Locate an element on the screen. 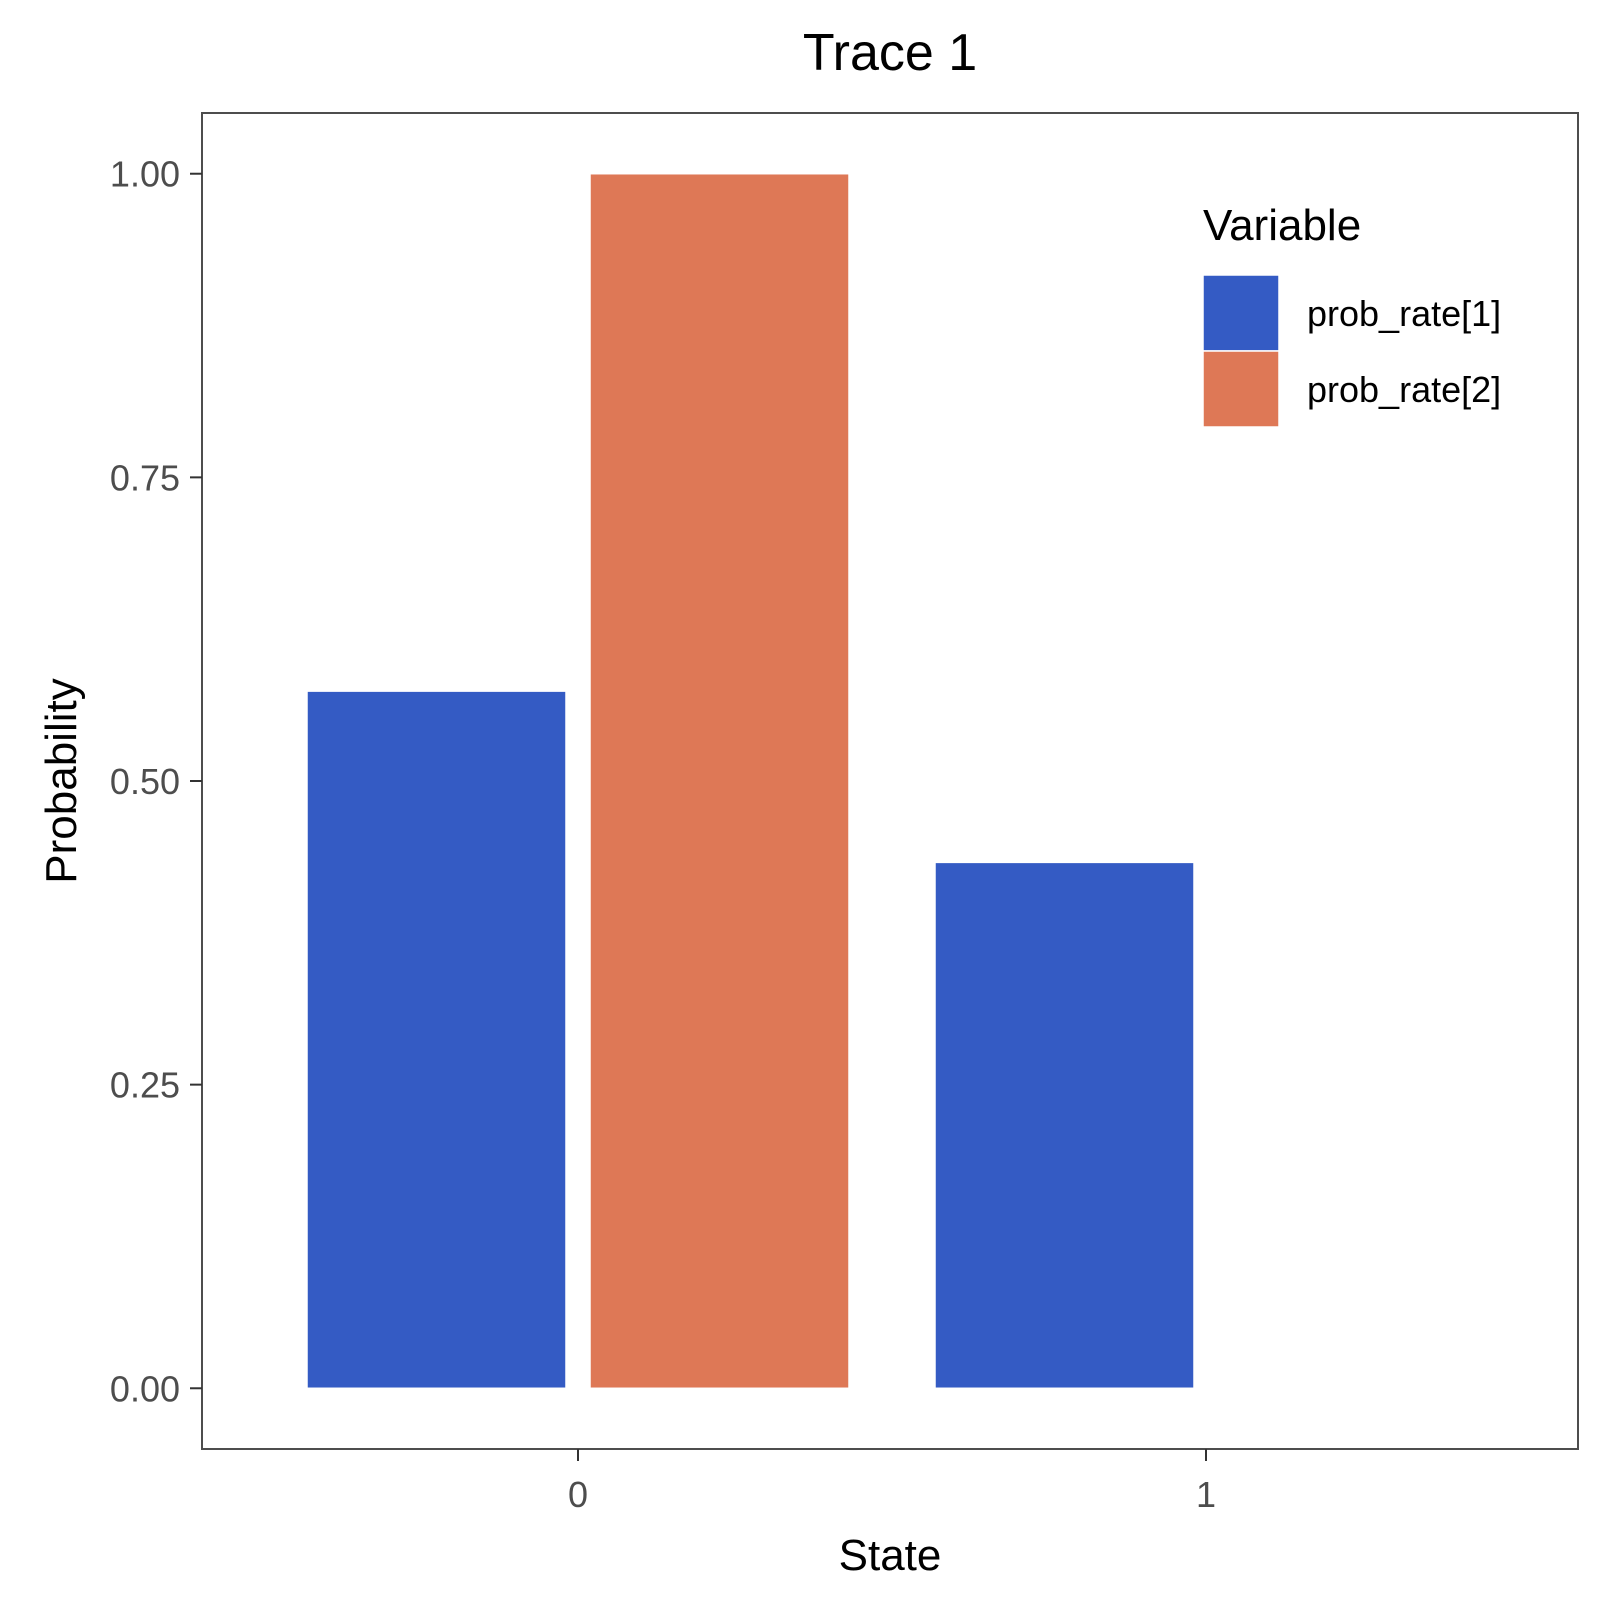  y-tick-label: 0.25 is located at coordinates (145, 1085).